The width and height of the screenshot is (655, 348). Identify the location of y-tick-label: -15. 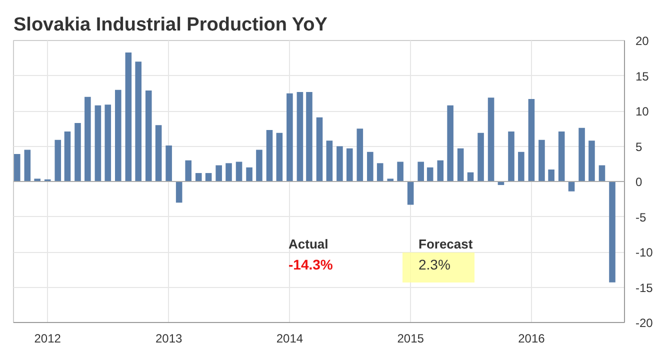
(645, 287).